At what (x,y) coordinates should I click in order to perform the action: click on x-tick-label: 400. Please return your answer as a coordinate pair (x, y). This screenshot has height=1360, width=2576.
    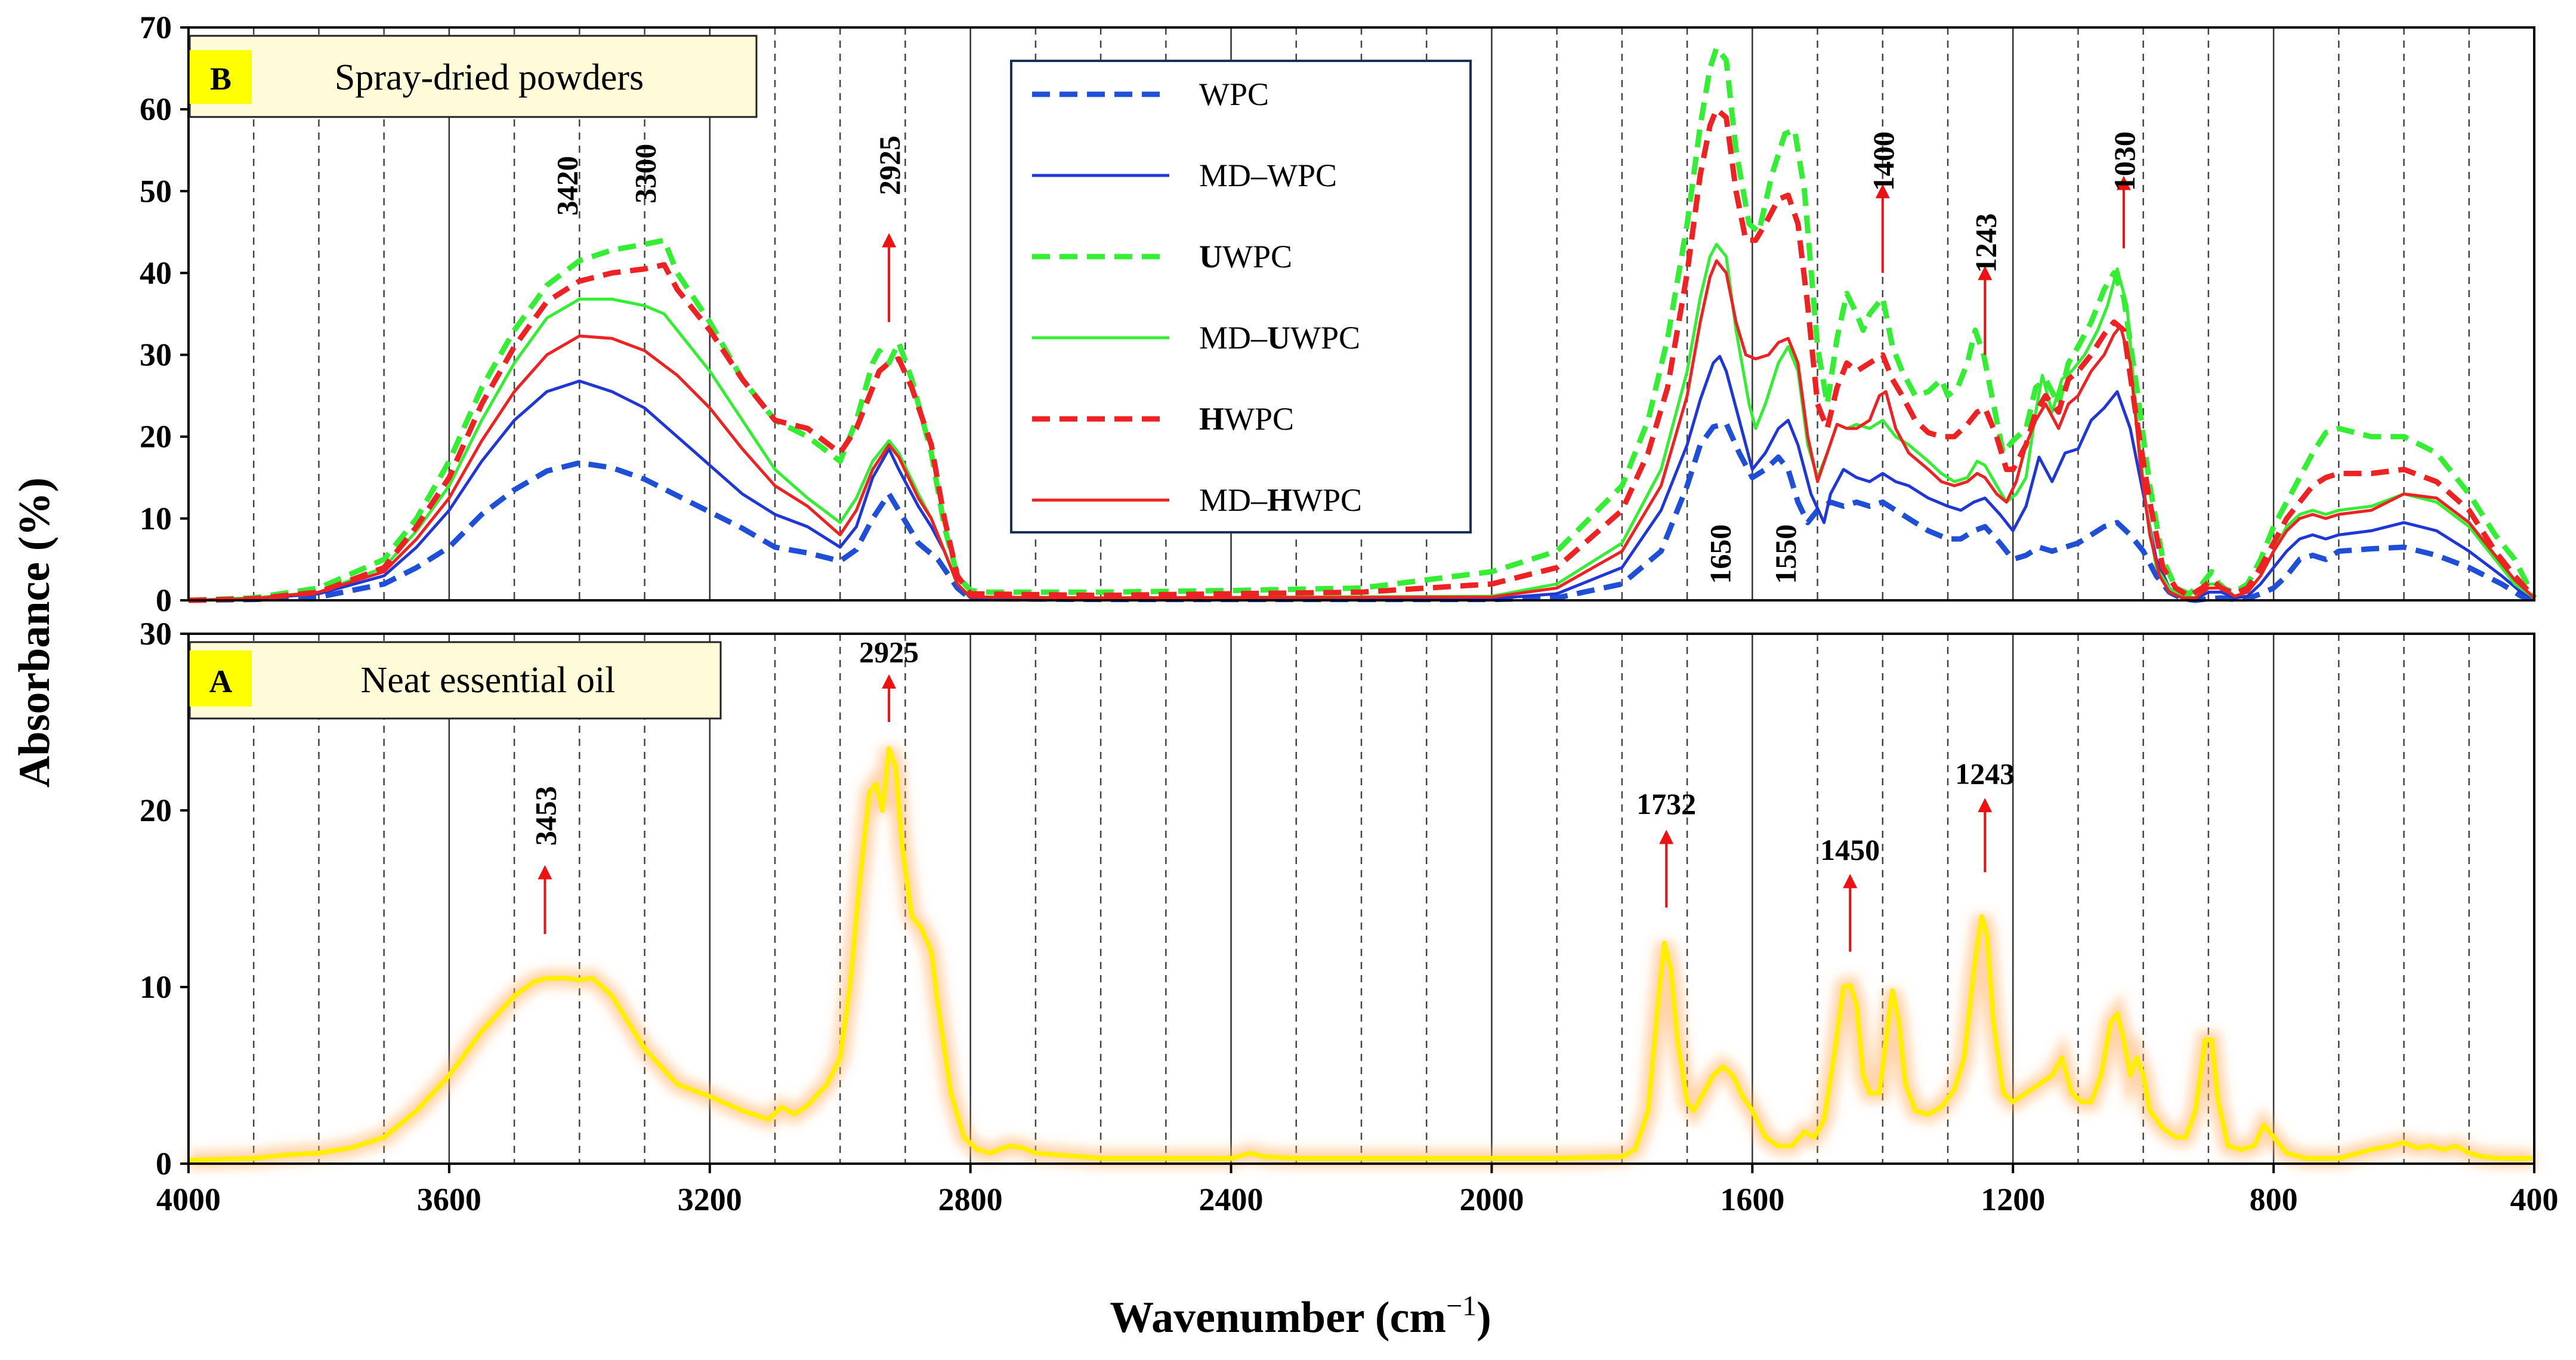
    Looking at the image, I should click on (2534, 1199).